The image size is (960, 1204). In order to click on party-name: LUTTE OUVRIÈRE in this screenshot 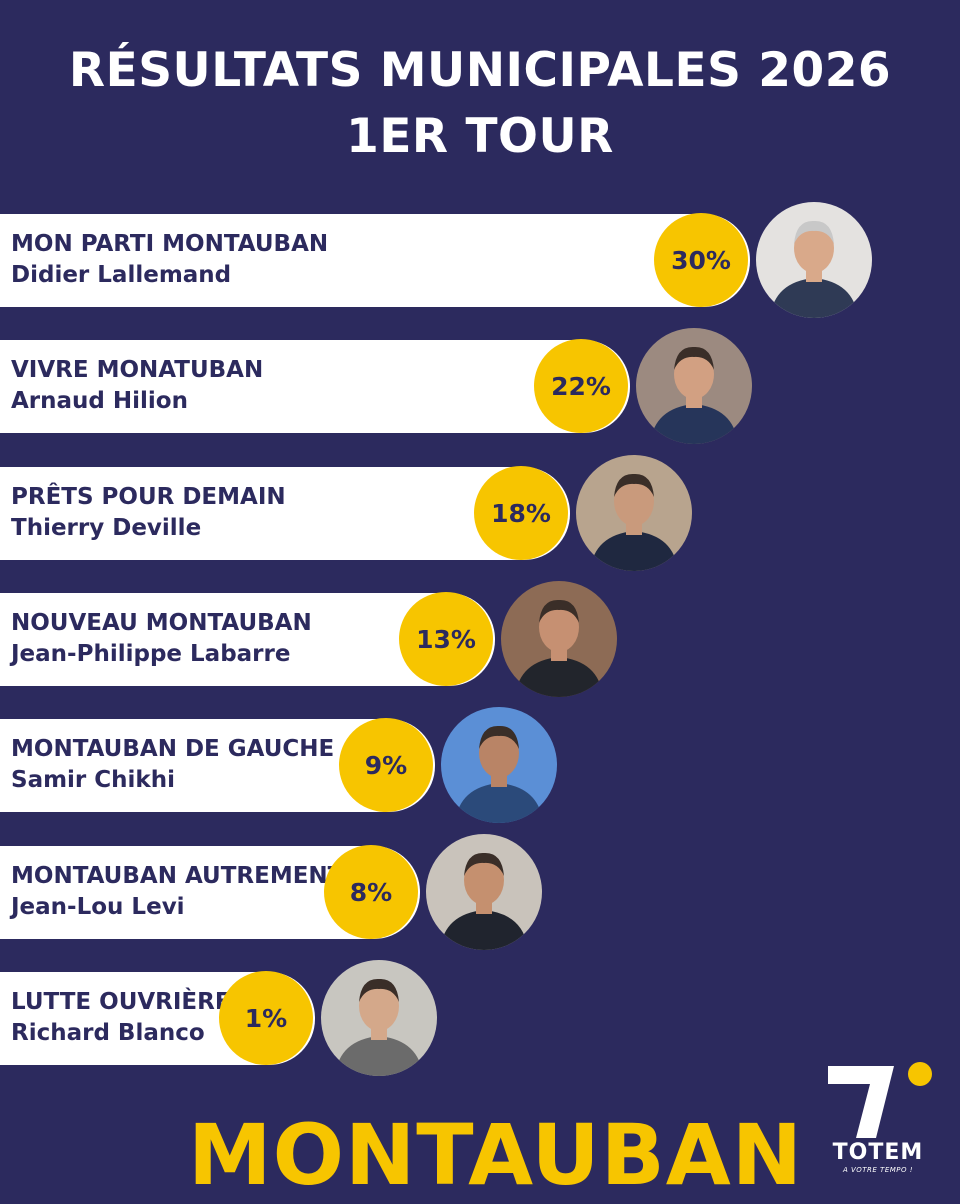, I will do `click(121, 1002)`.